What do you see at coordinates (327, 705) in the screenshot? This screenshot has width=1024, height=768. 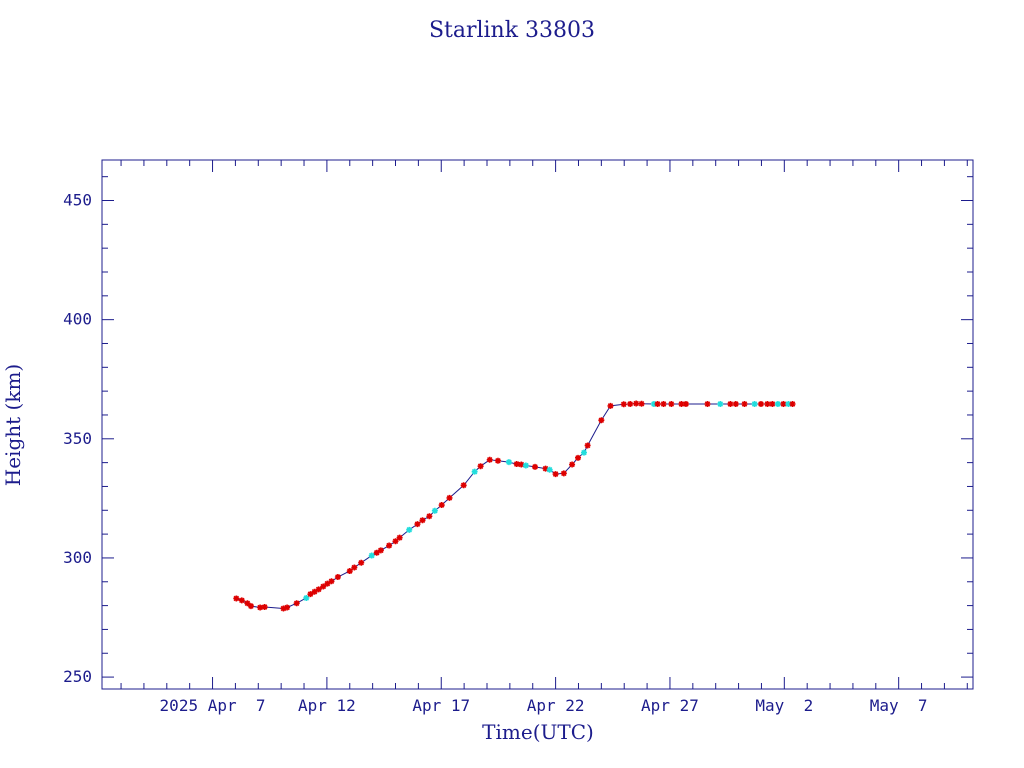 I see `x-tick-label: Apr 12` at bounding box center [327, 705].